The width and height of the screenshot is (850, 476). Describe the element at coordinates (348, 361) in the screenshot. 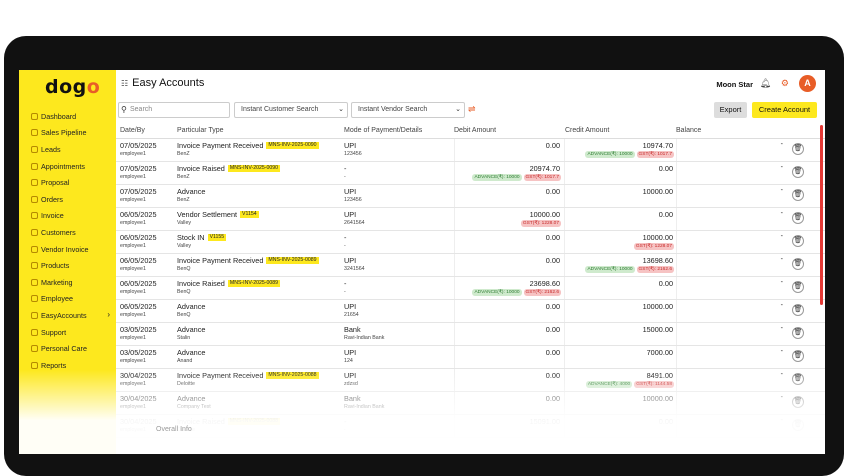

I see `row-ref: 124` at that location.